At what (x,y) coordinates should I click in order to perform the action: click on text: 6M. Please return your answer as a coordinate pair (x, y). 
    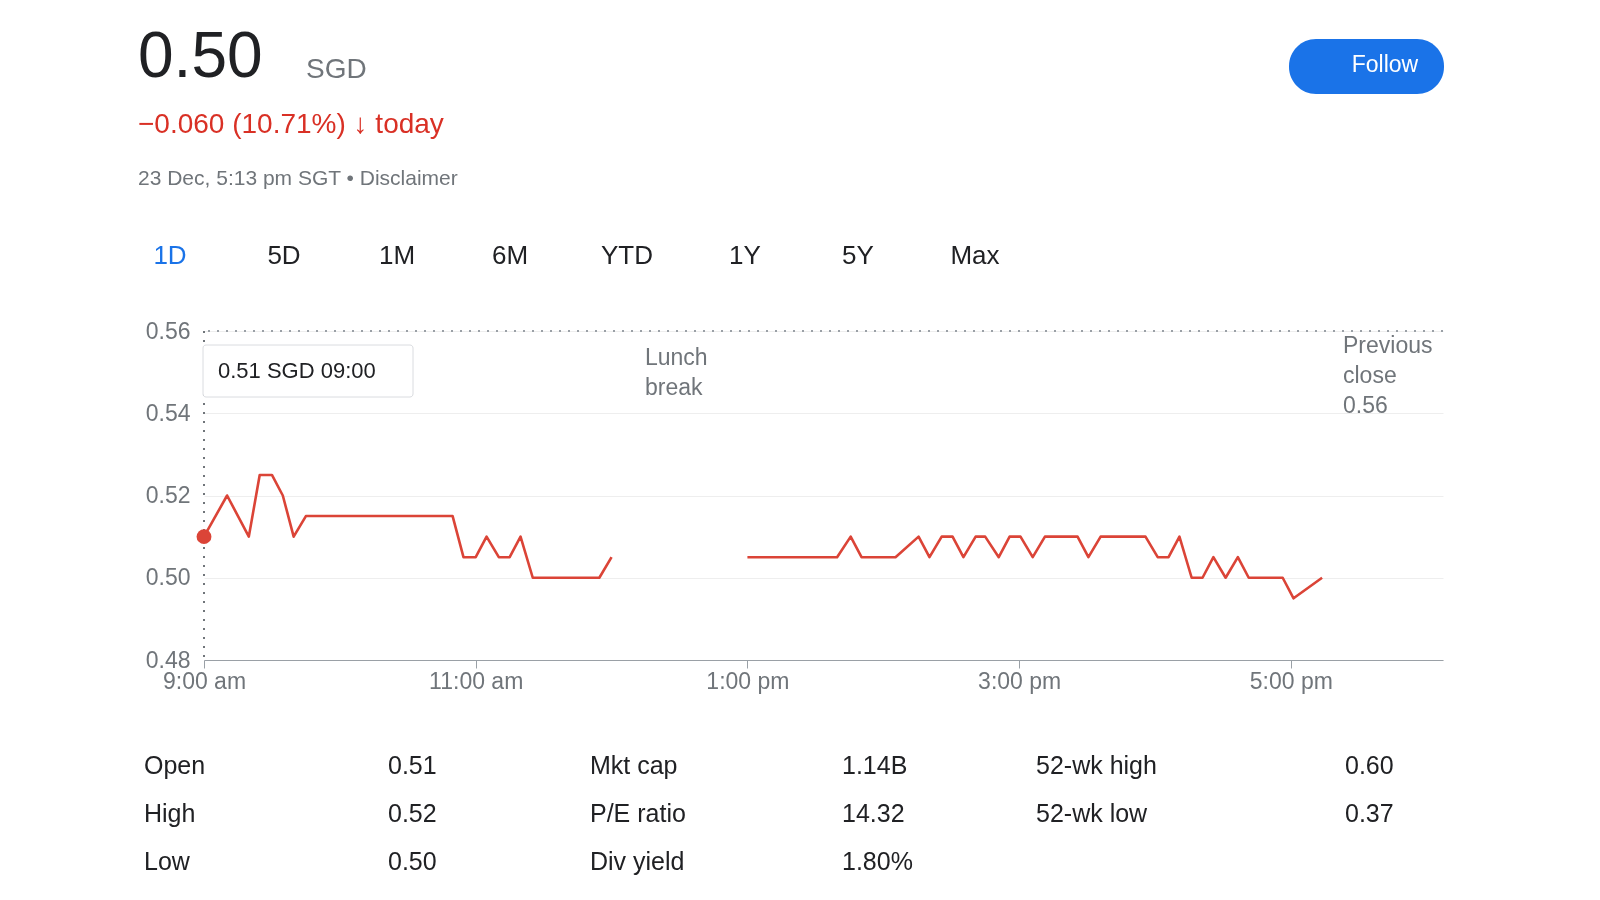
    Looking at the image, I should click on (510, 255).